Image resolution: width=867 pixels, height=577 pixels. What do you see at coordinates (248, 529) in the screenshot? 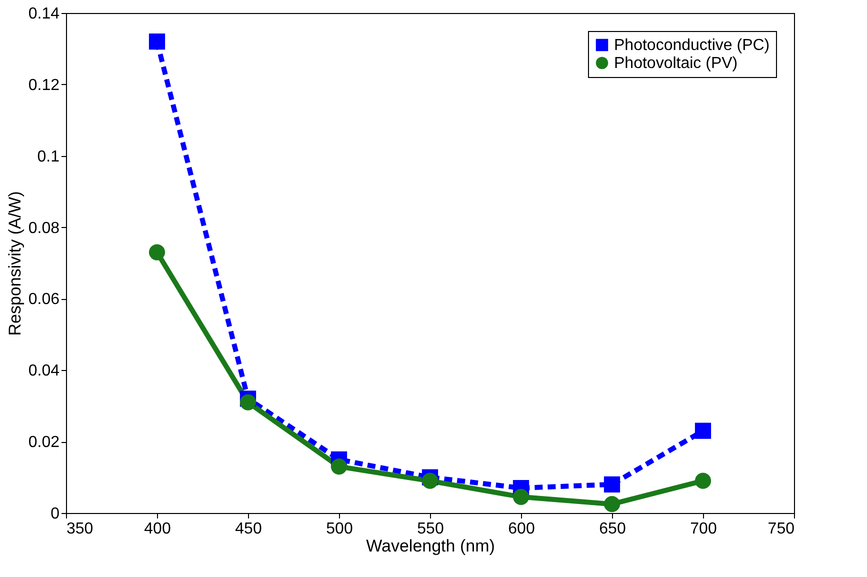
I see `x-tick-label: 450` at bounding box center [248, 529].